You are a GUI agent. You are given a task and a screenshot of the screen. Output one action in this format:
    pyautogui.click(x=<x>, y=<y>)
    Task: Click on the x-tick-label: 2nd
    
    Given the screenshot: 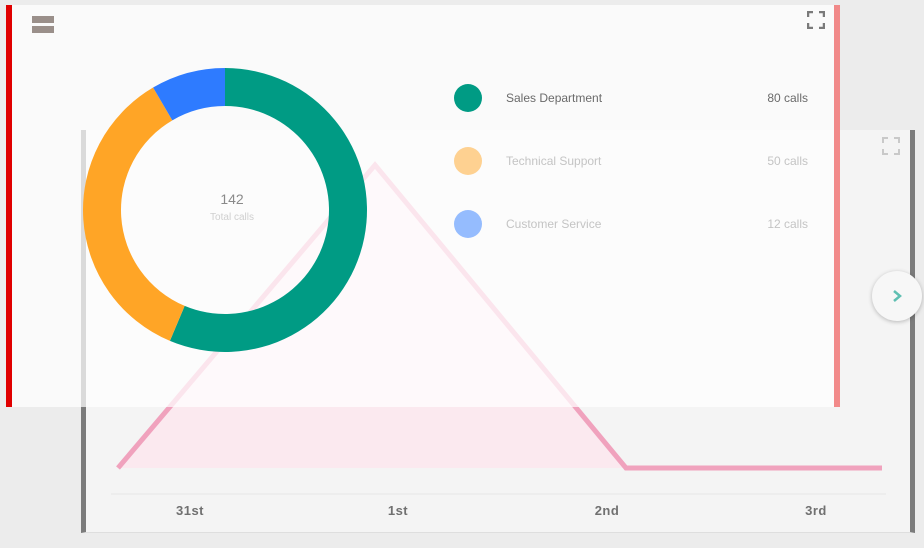 What is the action you would take?
    pyautogui.click(x=607, y=510)
    